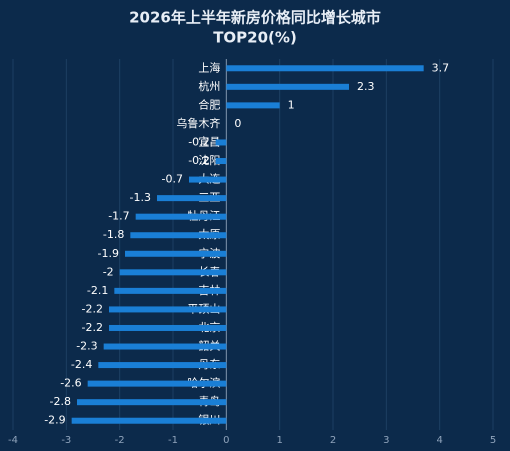  I want to click on value-label: -2.4, so click(81, 364).